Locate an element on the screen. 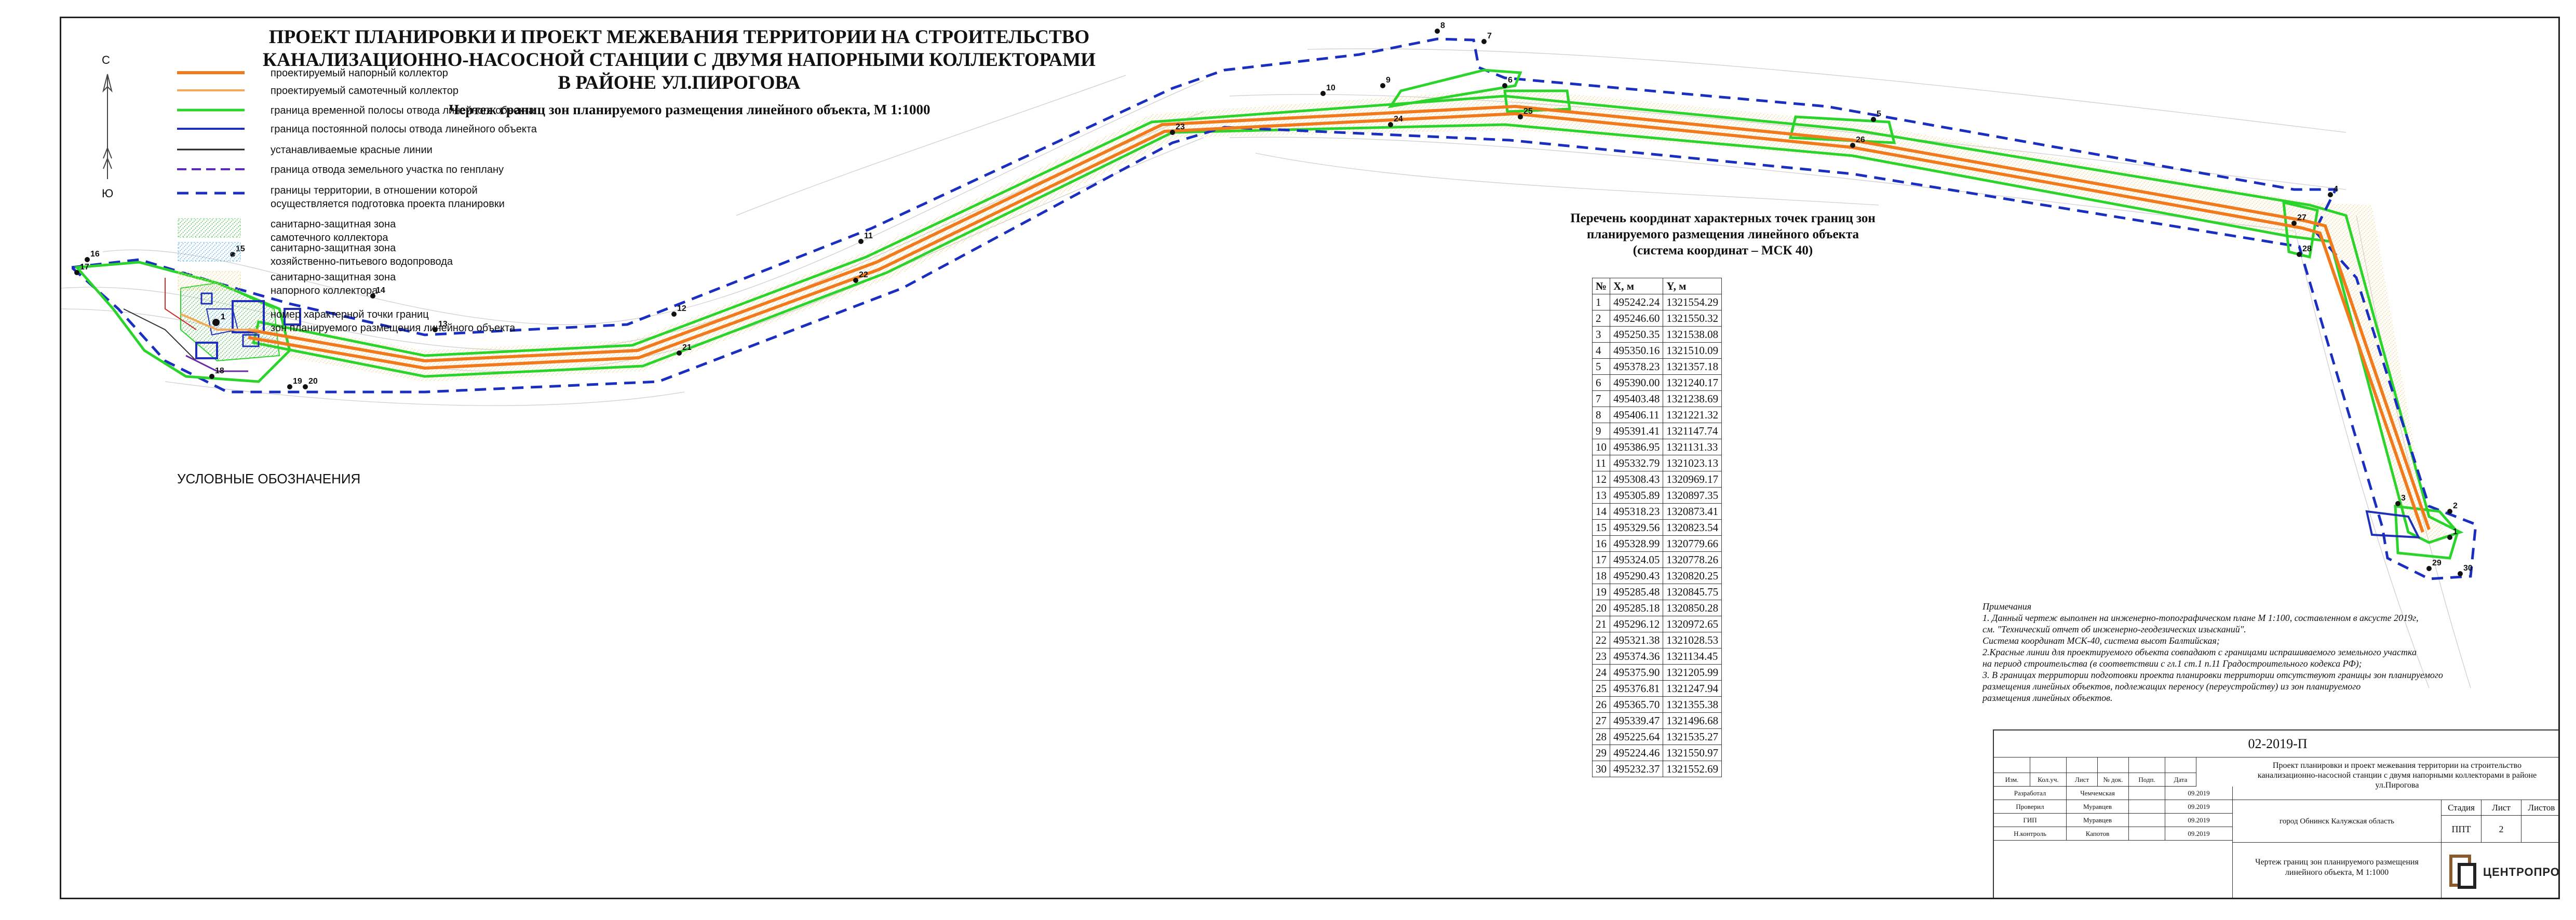  coords-cell-x: 495329.56 is located at coordinates (1637, 527).